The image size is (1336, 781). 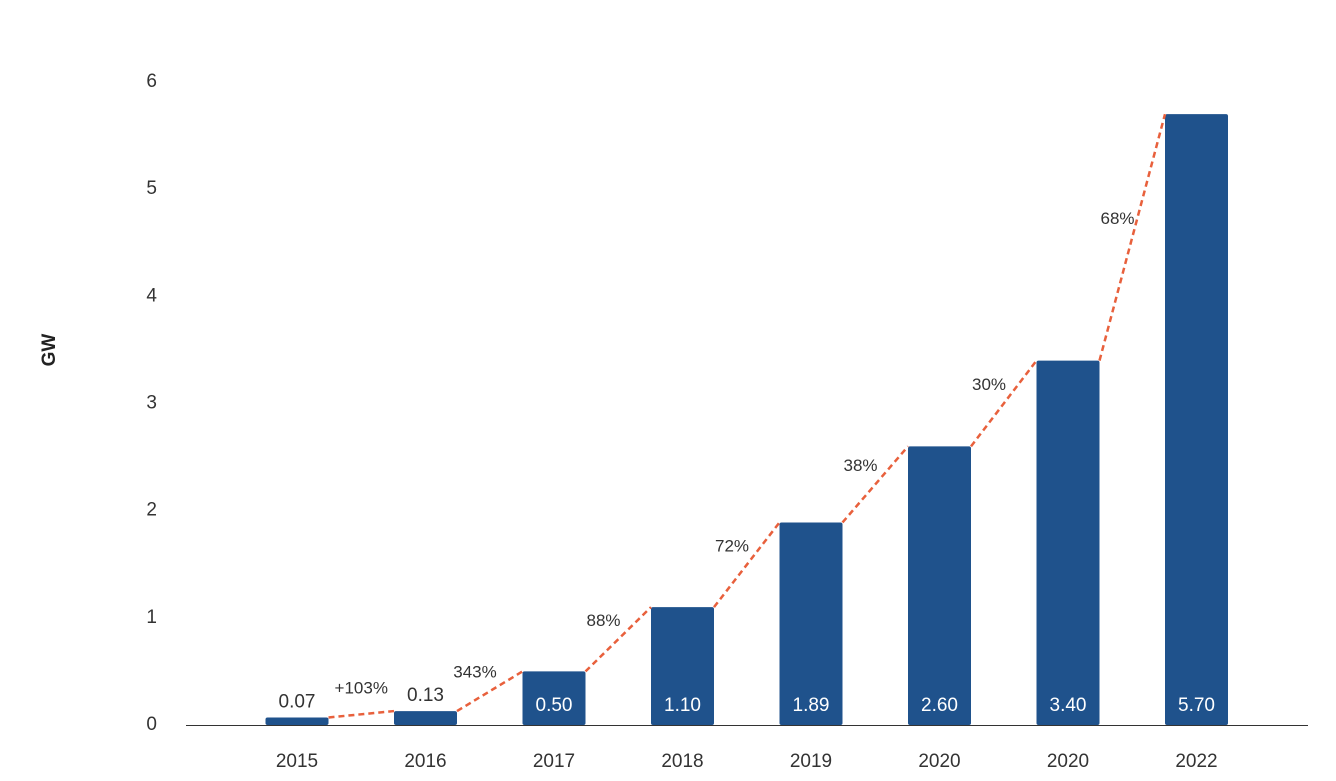 What do you see at coordinates (860, 465) in the screenshot?
I see `growth-label: 38%` at bounding box center [860, 465].